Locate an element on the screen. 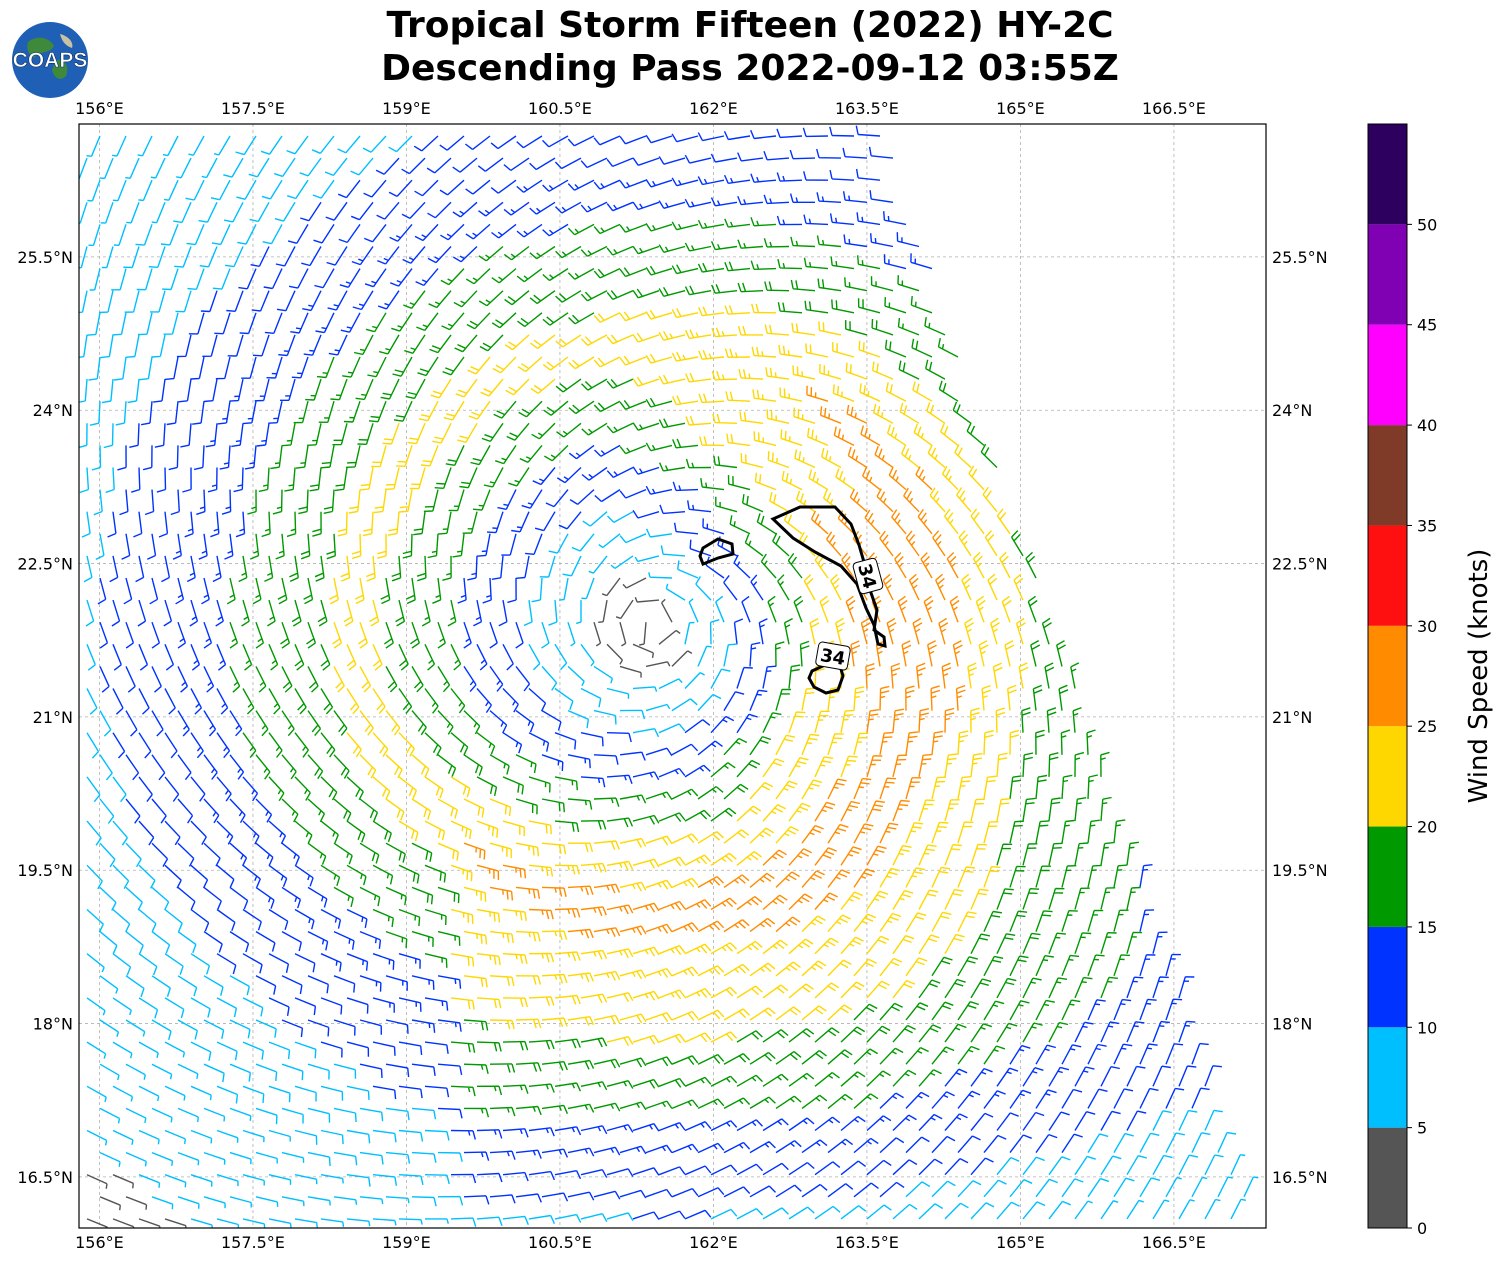 Image resolution: width=1506 pixels, height=1264 pixels. colorbar-tick-label: 0 is located at coordinates (1422, 1228).